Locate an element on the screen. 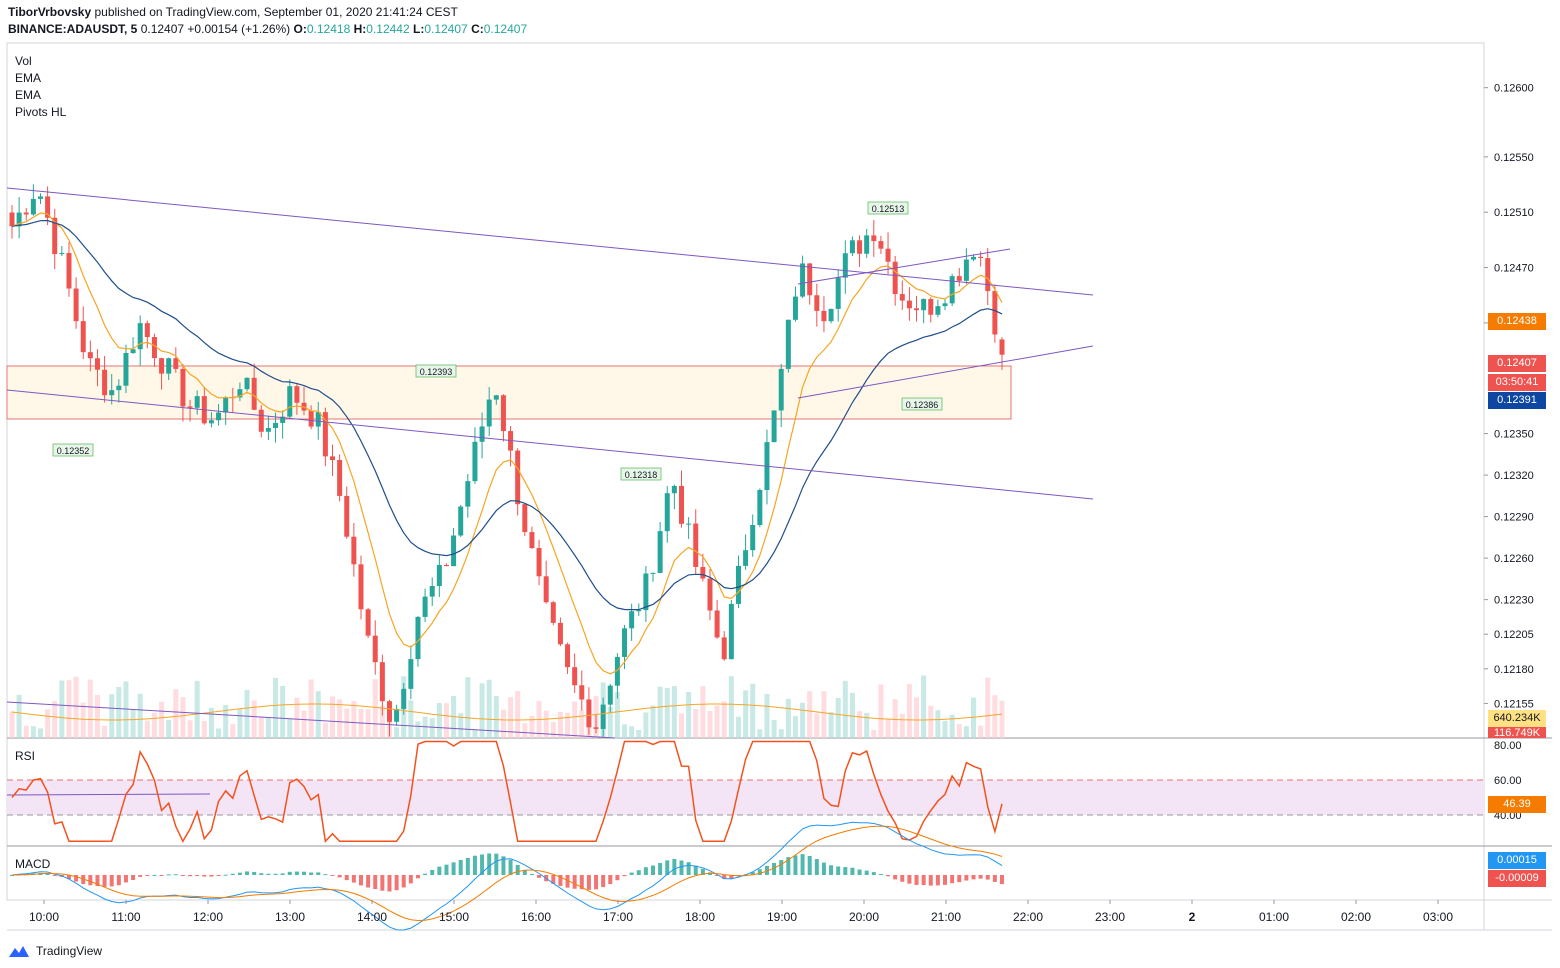  ema-fast-badge: 0.12438 is located at coordinates (1517, 321).